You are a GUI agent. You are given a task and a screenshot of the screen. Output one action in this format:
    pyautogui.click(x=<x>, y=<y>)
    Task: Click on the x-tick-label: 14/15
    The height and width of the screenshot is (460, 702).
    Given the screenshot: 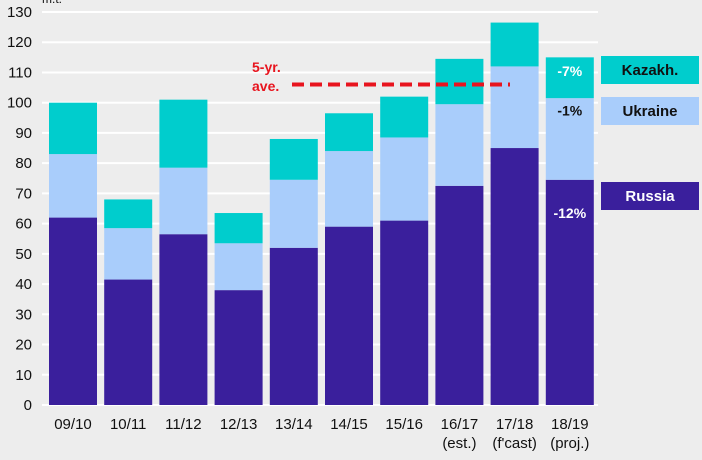 What is the action you would take?
    pyautogui.click(x=349, y=424)
    